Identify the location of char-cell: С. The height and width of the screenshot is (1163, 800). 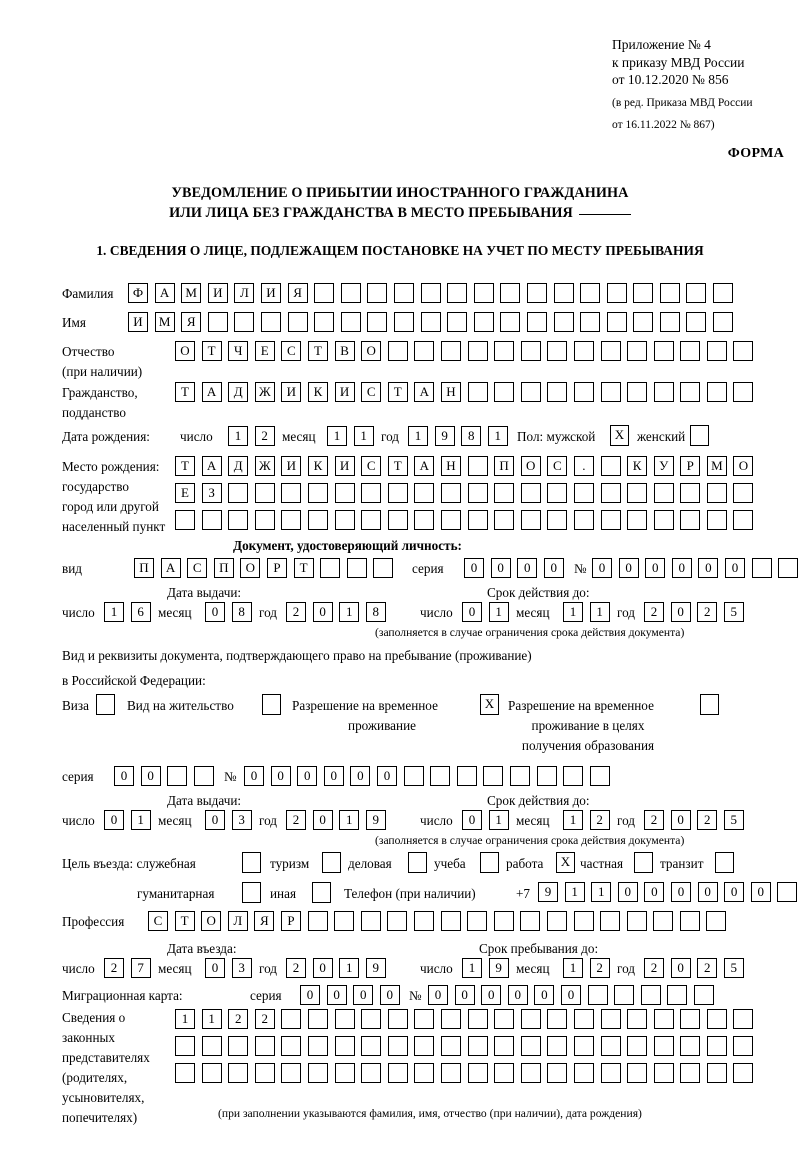
(291, 351).